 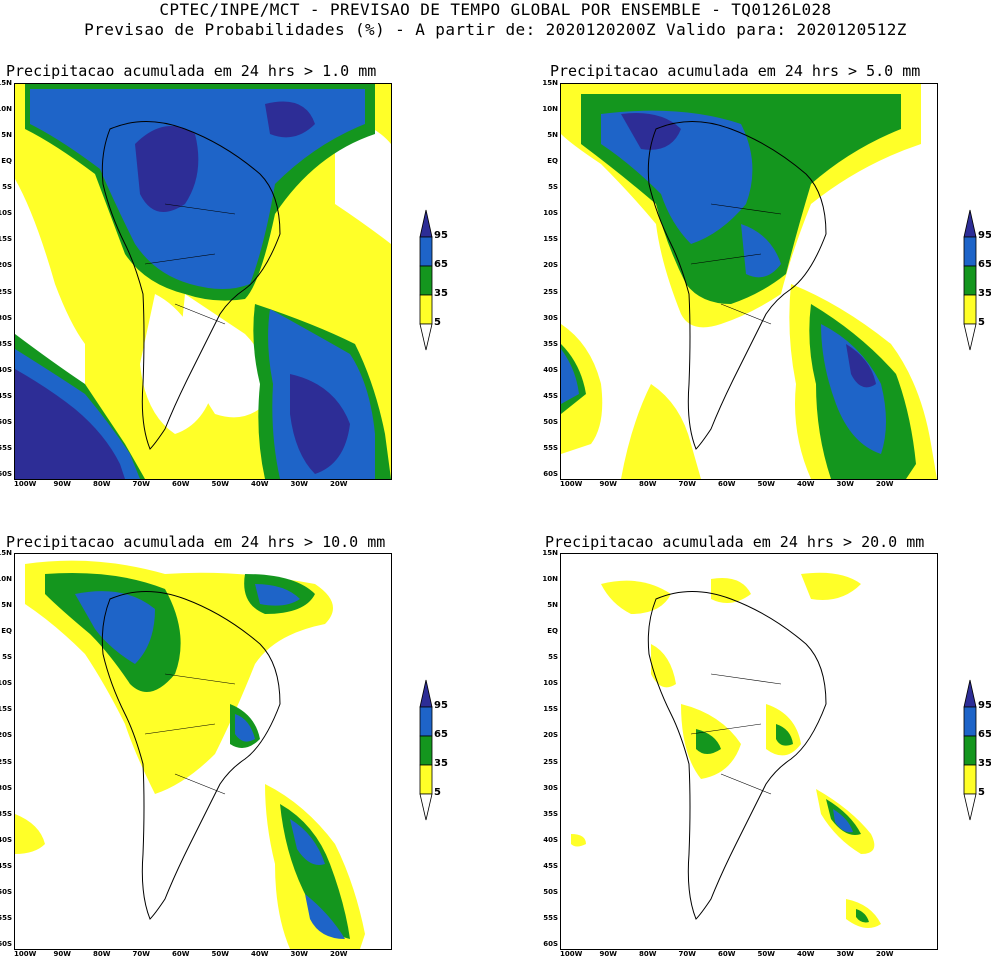 What do you see at coordinates (6, 787) in the screenshot?
I see `lat-tick-10mm-30s: 30S` at bounding box center [6, 787].